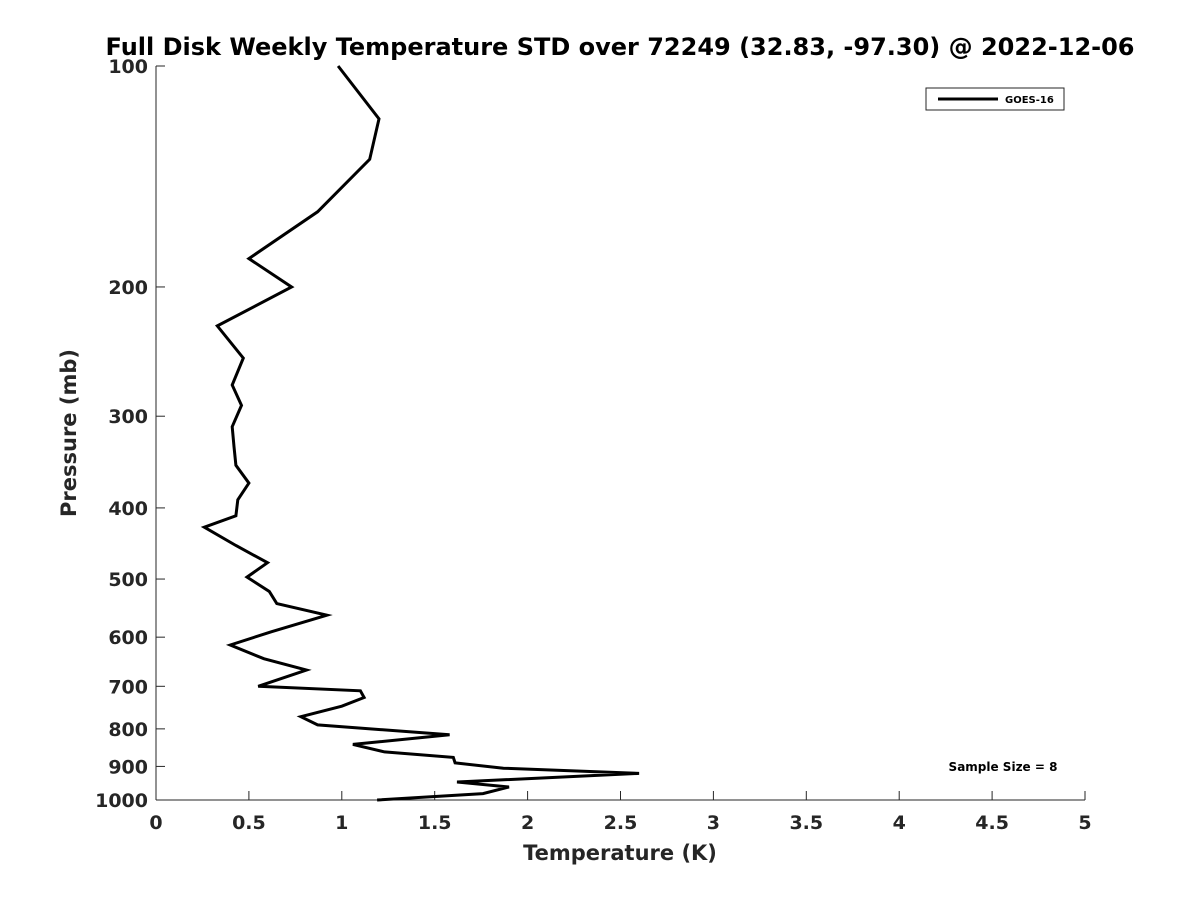 This screenshot has width=1200, height=900. I want to click on legend: GOES-16, so click(995, 99).